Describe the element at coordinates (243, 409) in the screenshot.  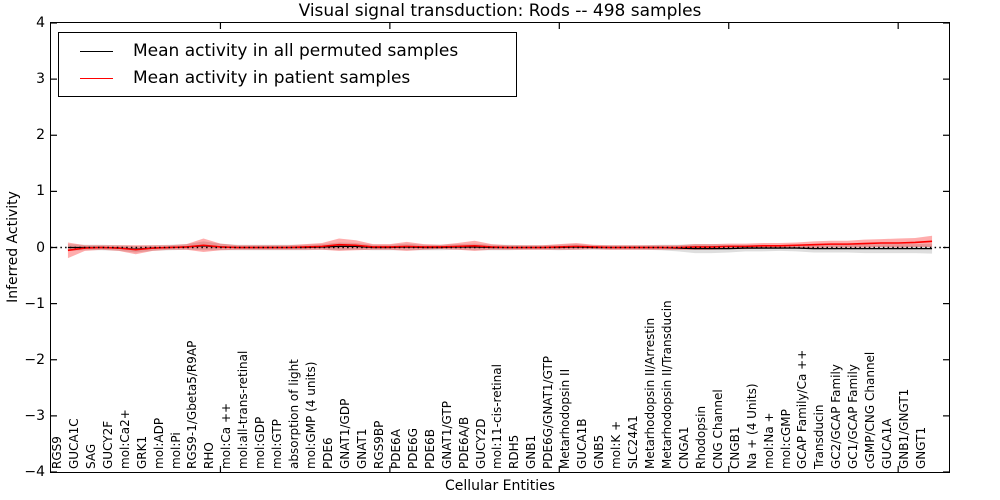
I see `x-tick-label: mol:all-trans-retinal` at that location.